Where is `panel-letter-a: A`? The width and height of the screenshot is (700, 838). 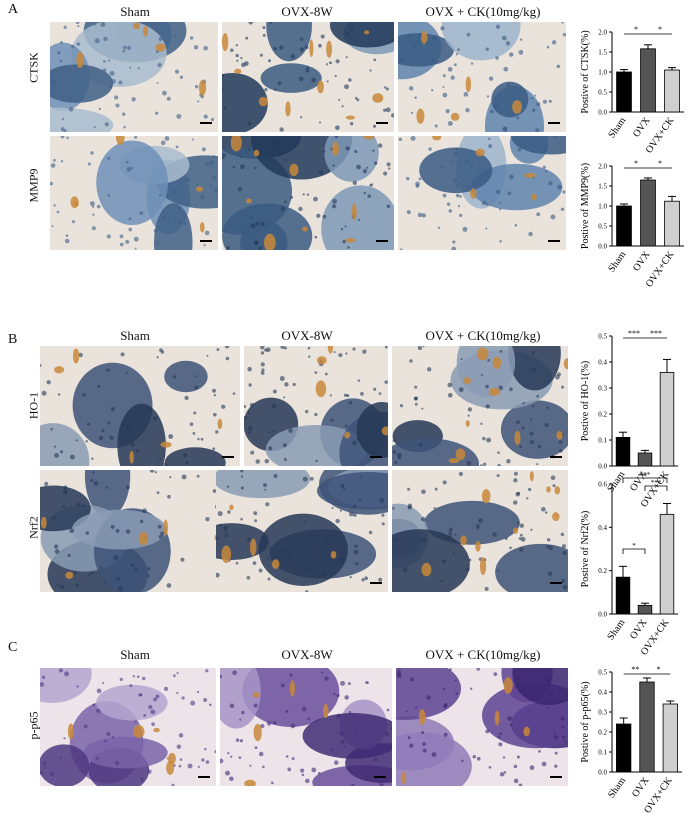 panel-letter-a: A is located at coordinates (13, 9).